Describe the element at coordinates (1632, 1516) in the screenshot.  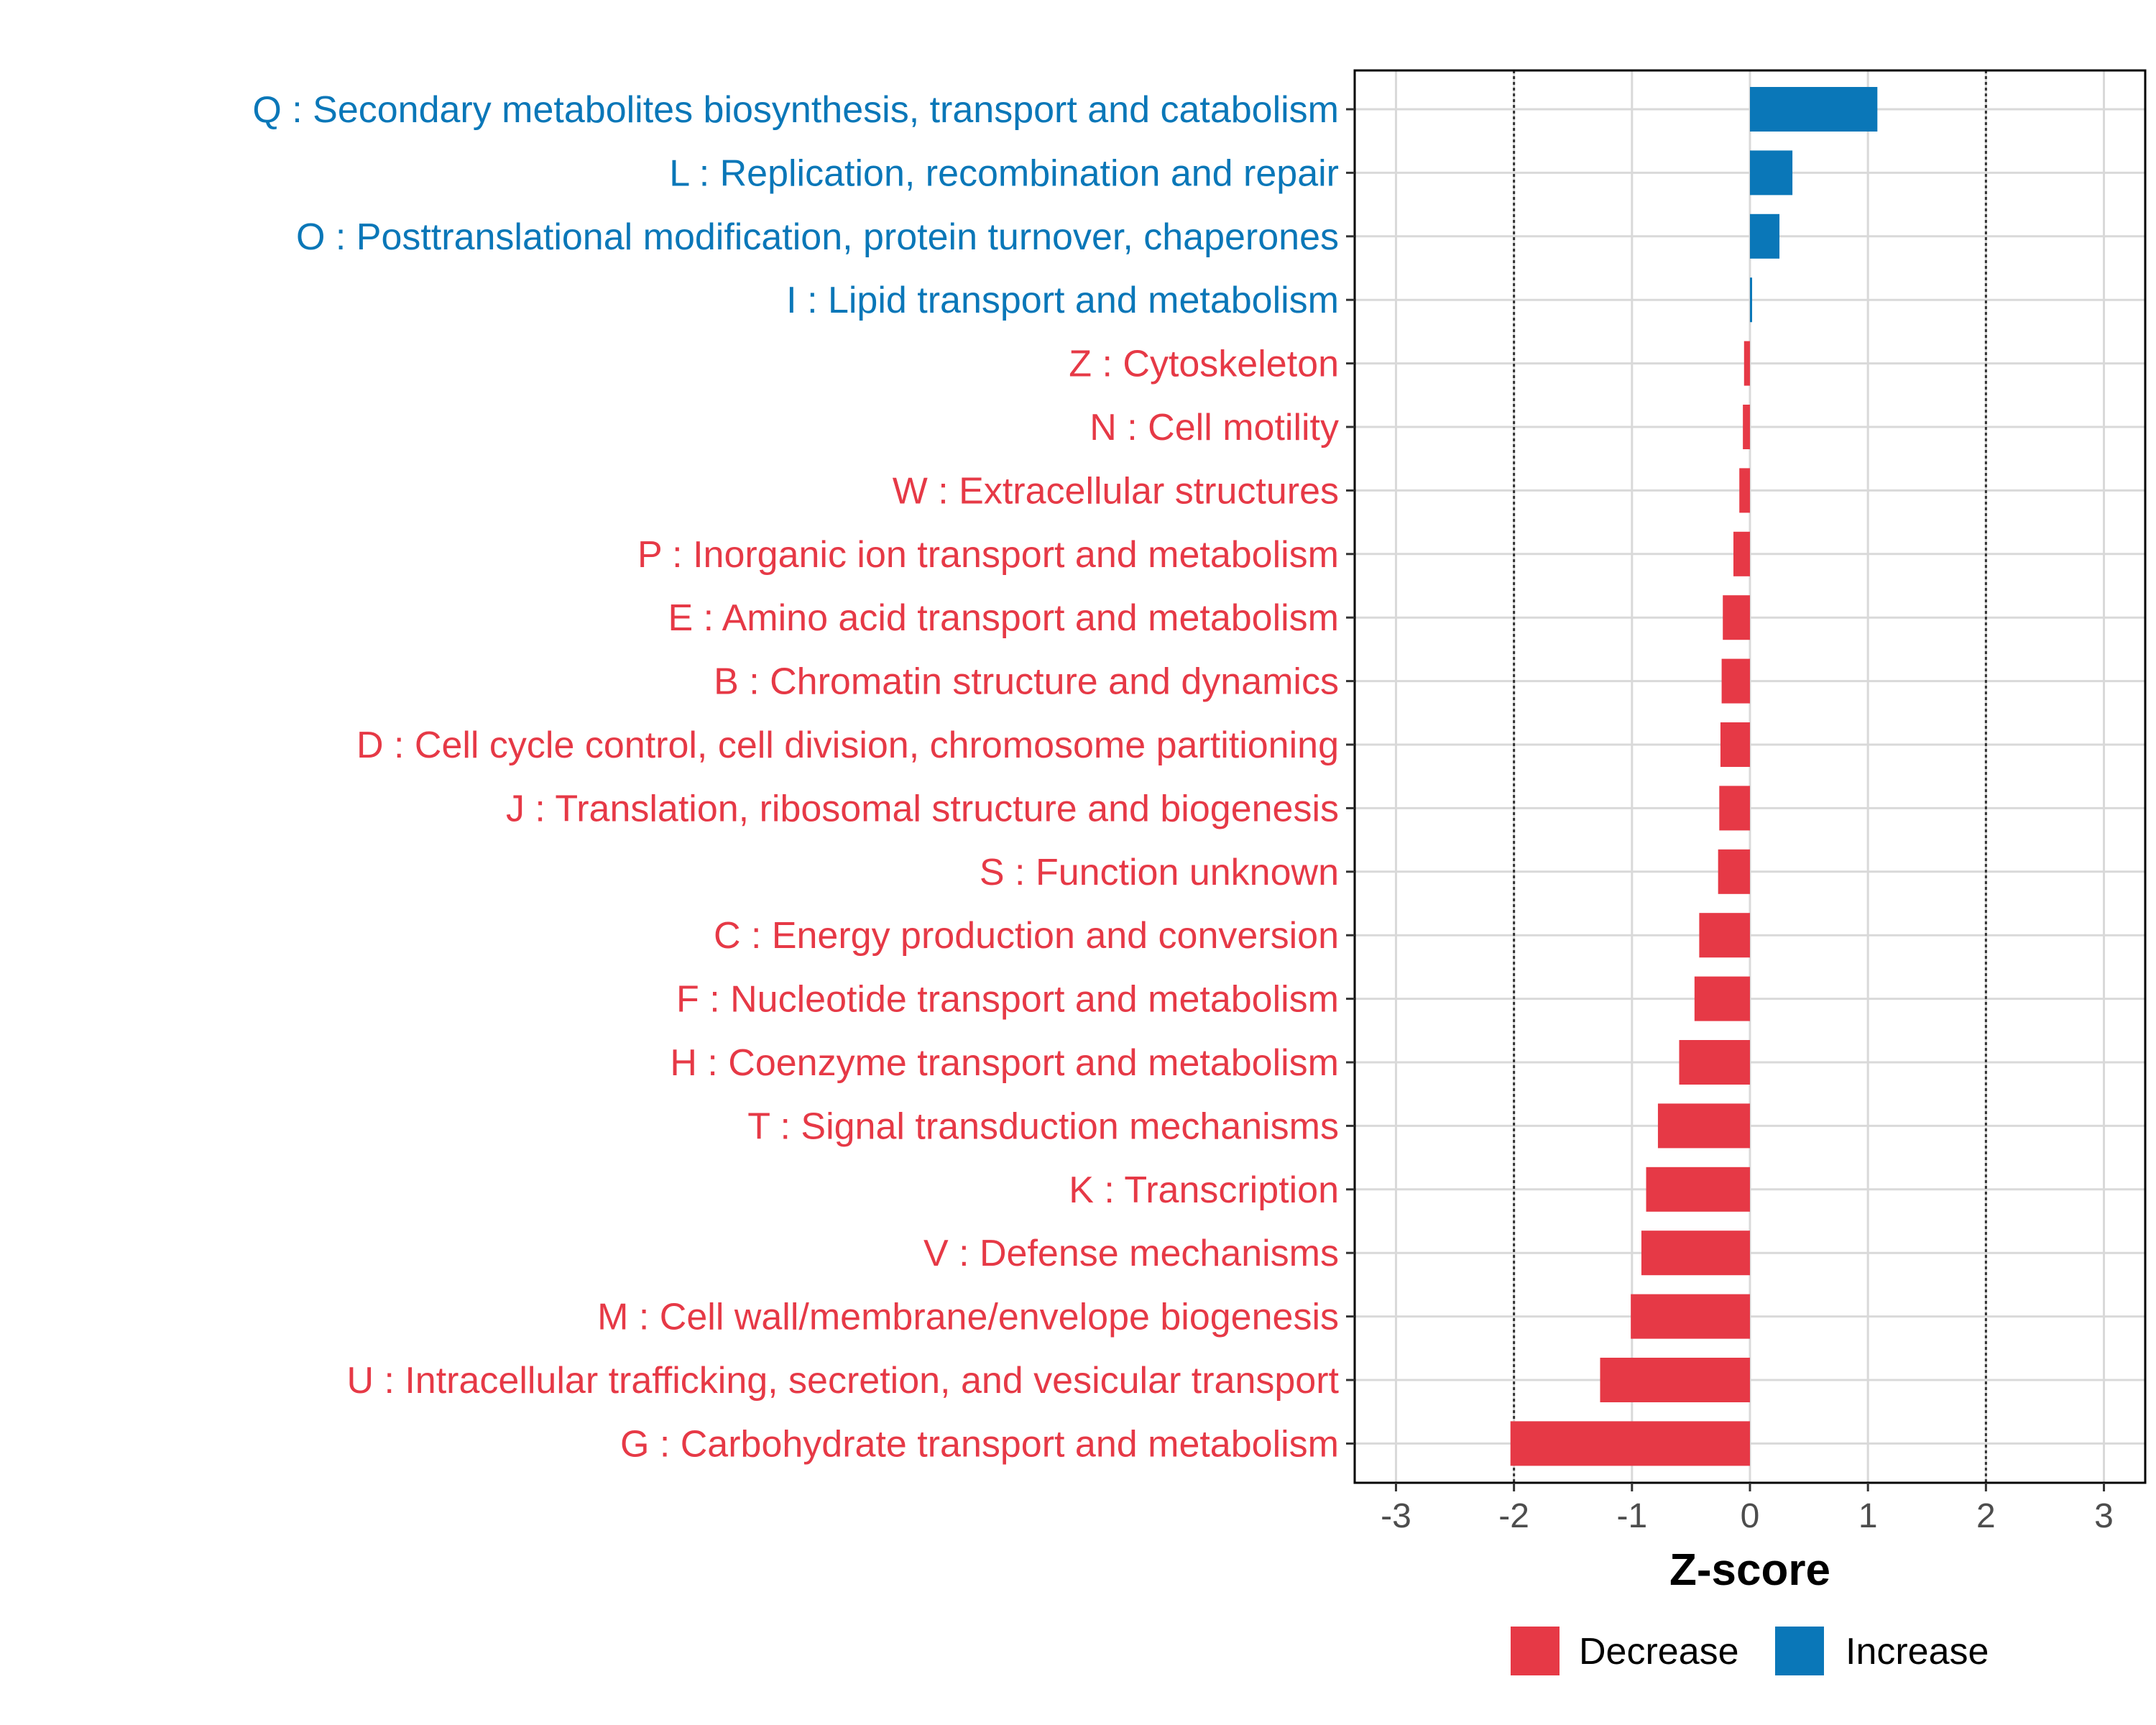
I see `x-tick-label: -1` at that location.